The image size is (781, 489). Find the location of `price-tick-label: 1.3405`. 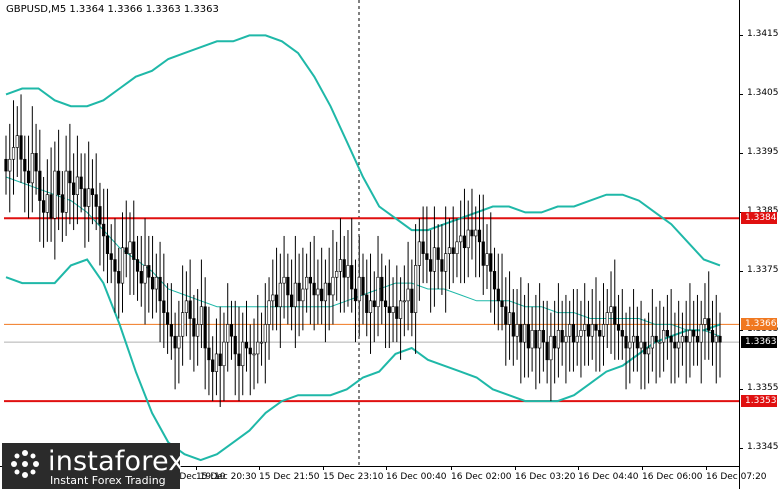

price-tick-label: 1.3405 is located at coordinates (763, 93).